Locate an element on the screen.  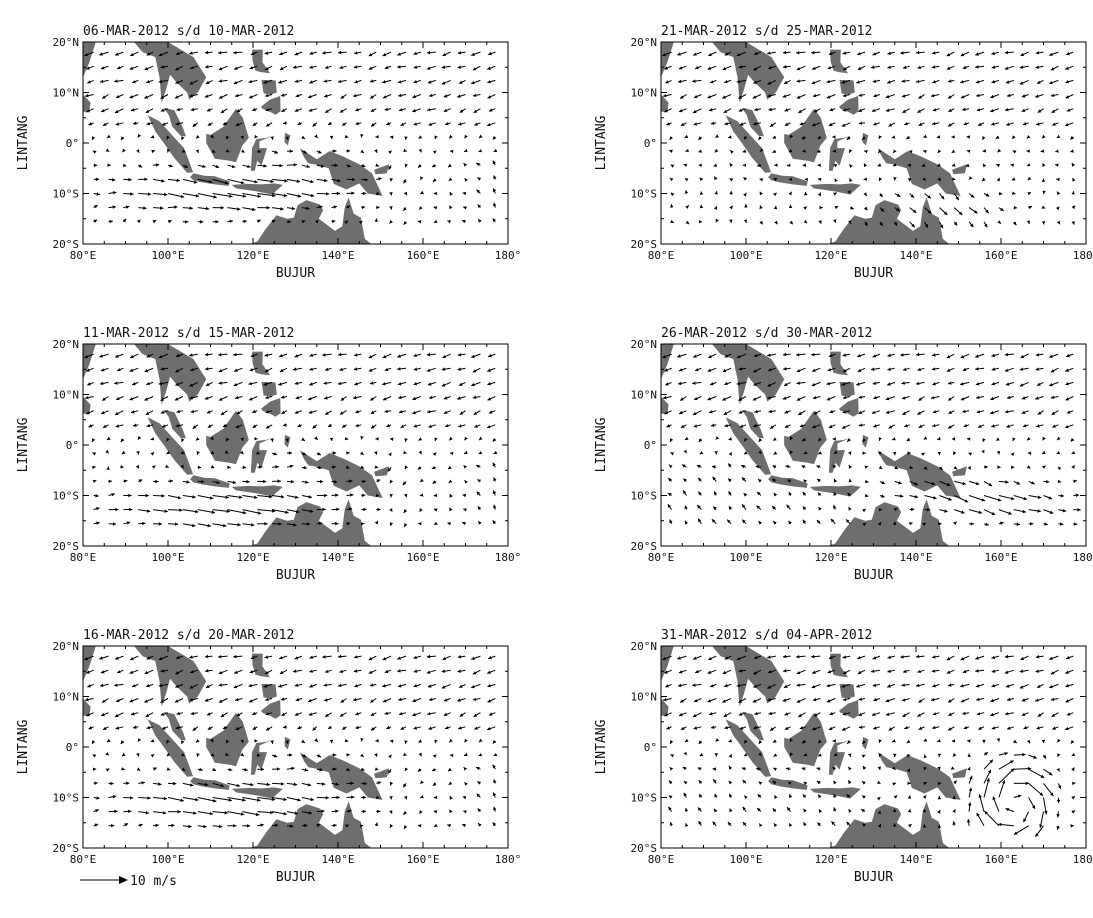
reference-arrow-head is located at coordinates (123, 880).